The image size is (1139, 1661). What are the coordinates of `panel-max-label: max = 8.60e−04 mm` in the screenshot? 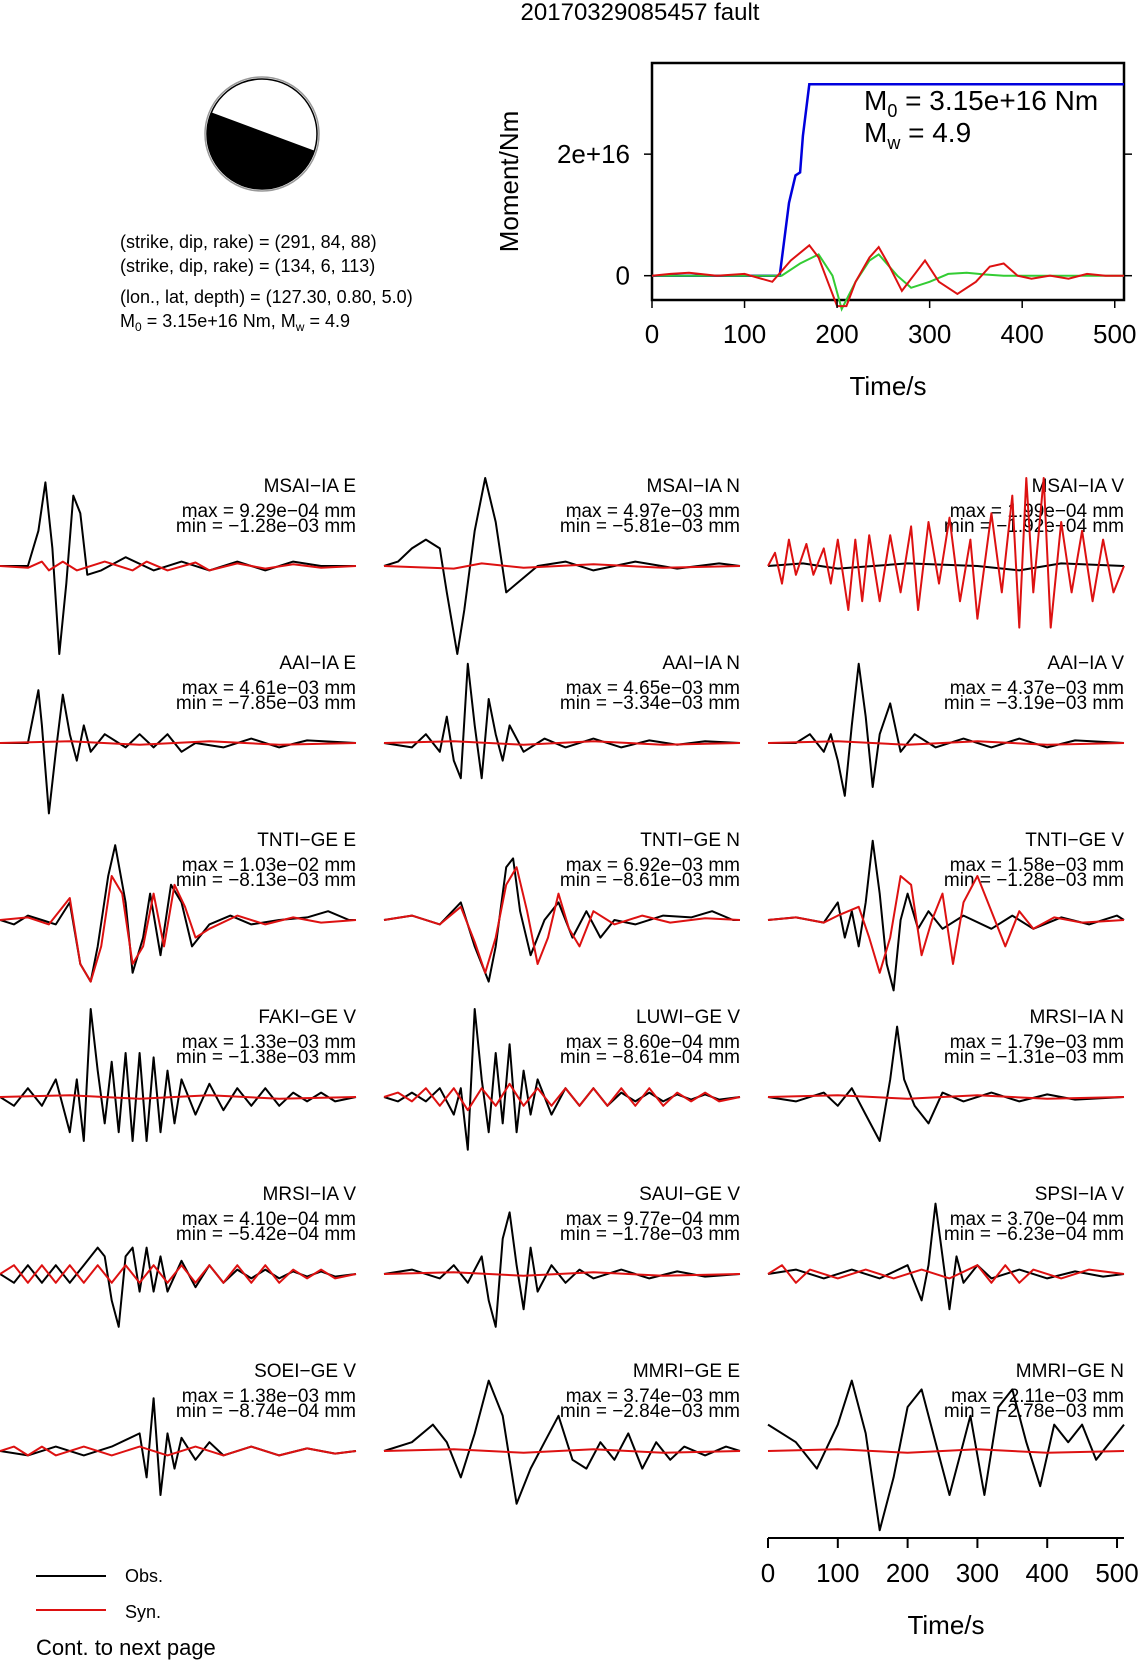 It's located at (653, 1042).